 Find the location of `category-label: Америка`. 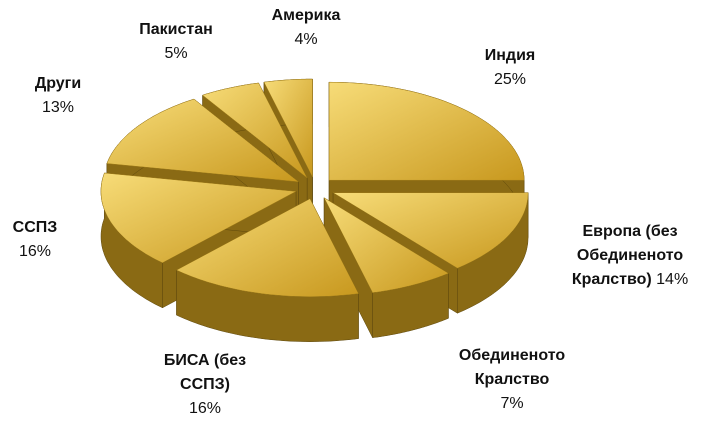

category-label: Америка is located at coordinates (306, 15).